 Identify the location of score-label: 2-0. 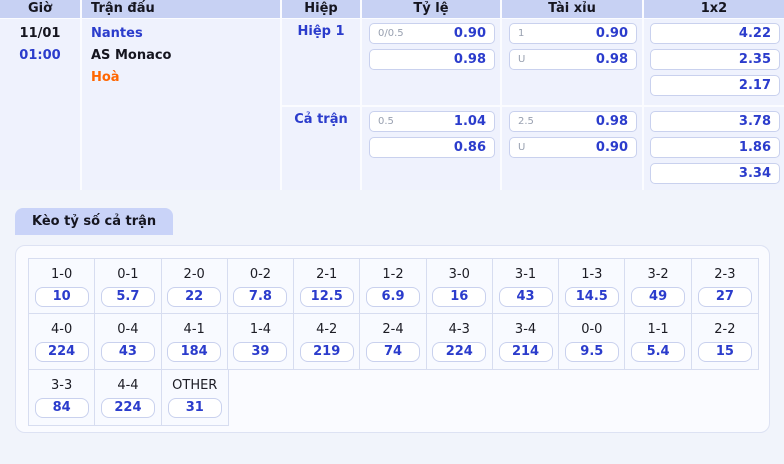
(194, 274).